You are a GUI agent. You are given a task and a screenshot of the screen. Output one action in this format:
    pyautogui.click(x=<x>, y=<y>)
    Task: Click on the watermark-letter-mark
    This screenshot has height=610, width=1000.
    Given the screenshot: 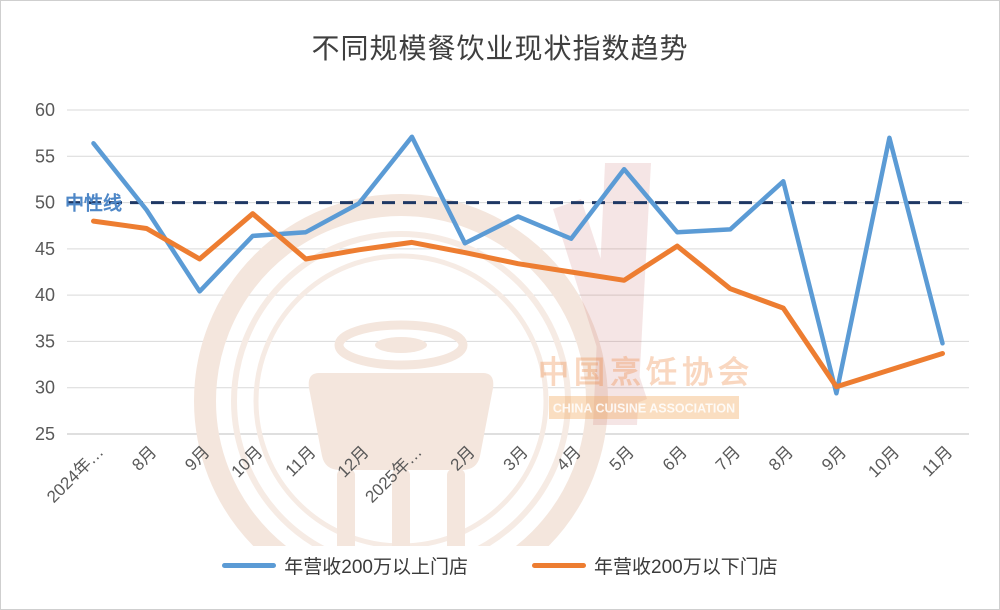 What is the action you would take?
    pyautogui.click(x=602, y=294)
    